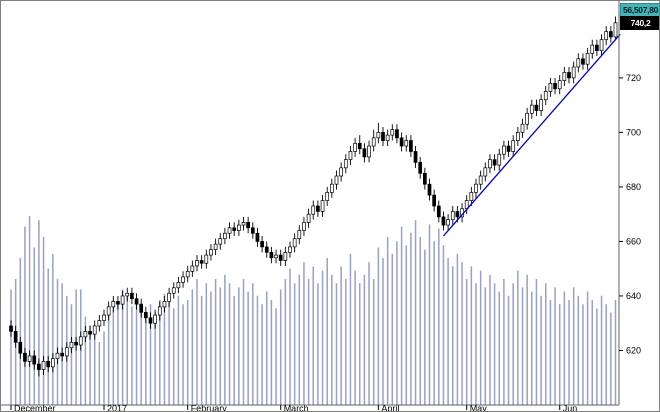 The width and height of the screenshot is (660, 412). What do you see at coordinates (630, 214) in the screenshot?
I see `y-axis: 620 640 660 680 700 720` at bounding box center [630, 214].